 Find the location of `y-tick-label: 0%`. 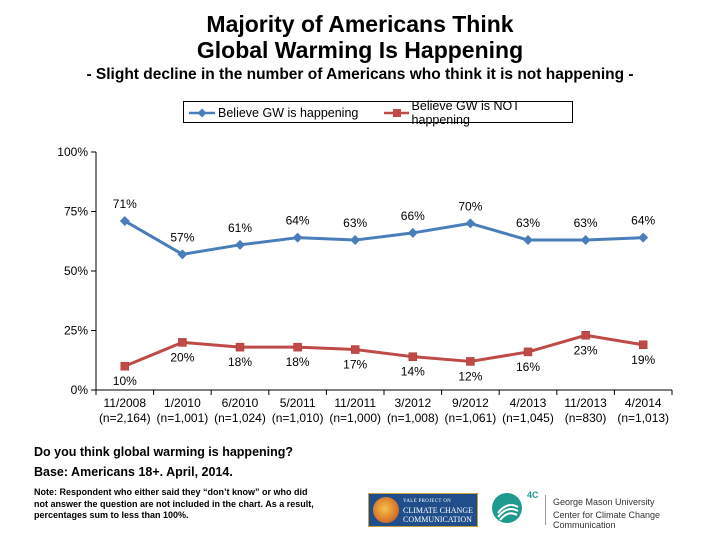

y-tick-label: 0% is located at coordinates (80, 390).